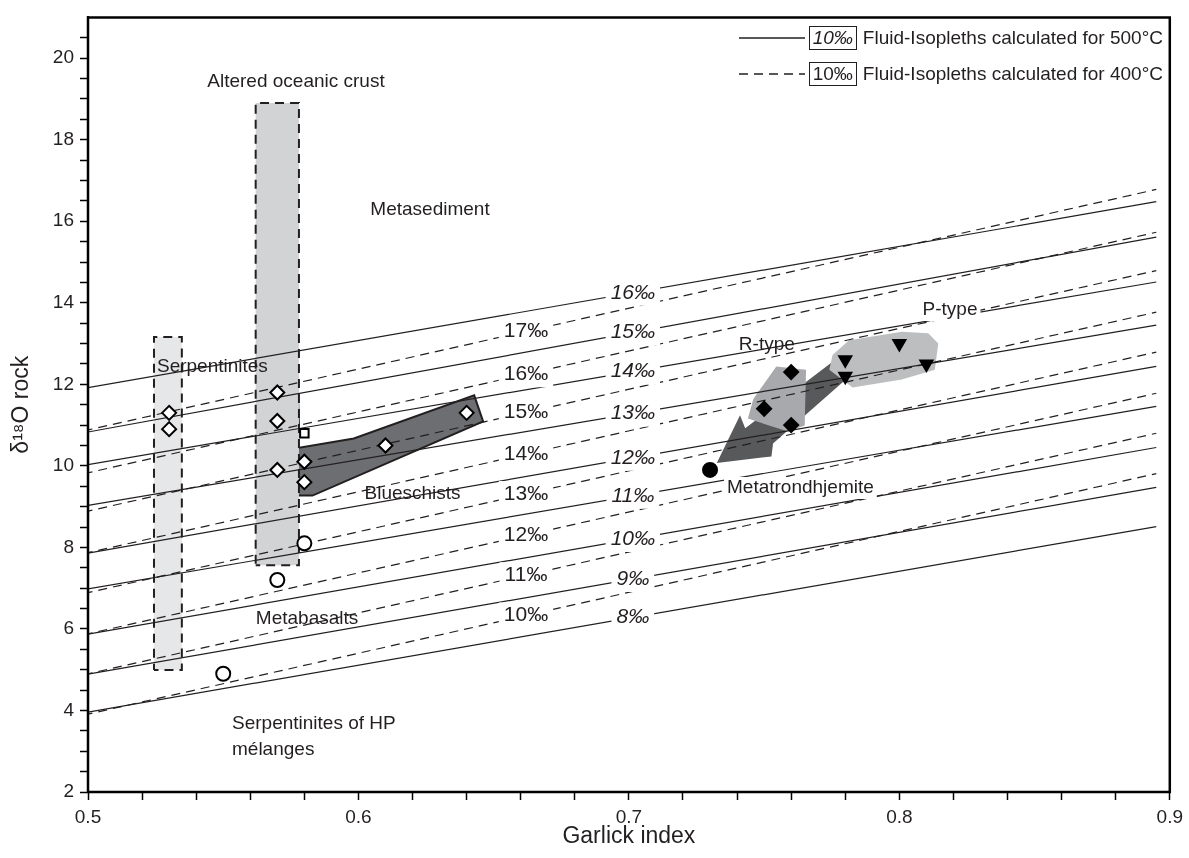 Image resolution: width=1189 pixels, height=858 pixels. What do you see at coordinates (63, 220) in the screenshot?
I see `y-tick-label: 16` at bounding box center [63, 220].